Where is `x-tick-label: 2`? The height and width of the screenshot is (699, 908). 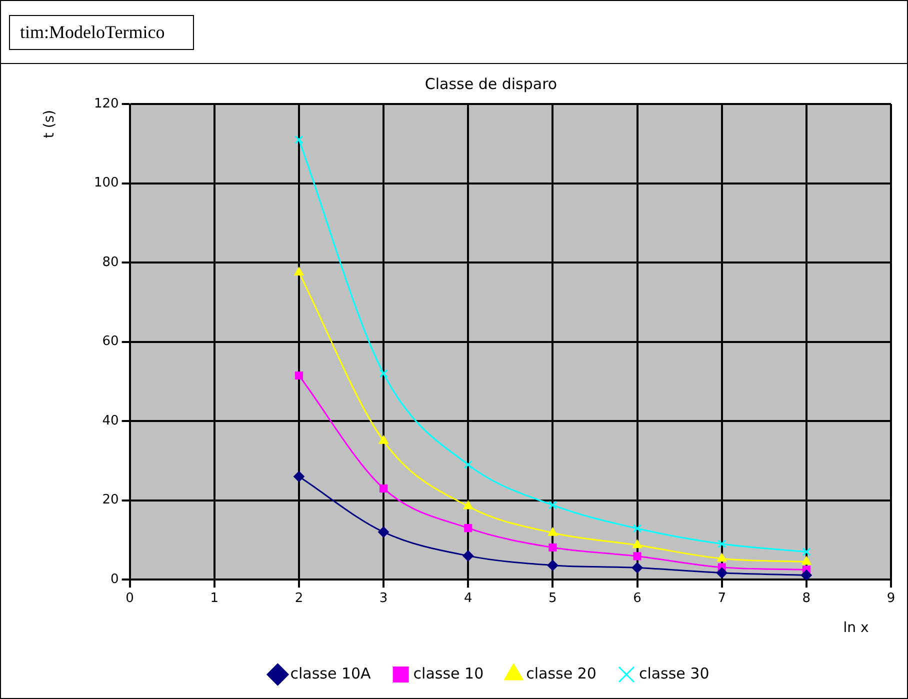 x-tick-label: 2 is located at coordinates (299, 598).